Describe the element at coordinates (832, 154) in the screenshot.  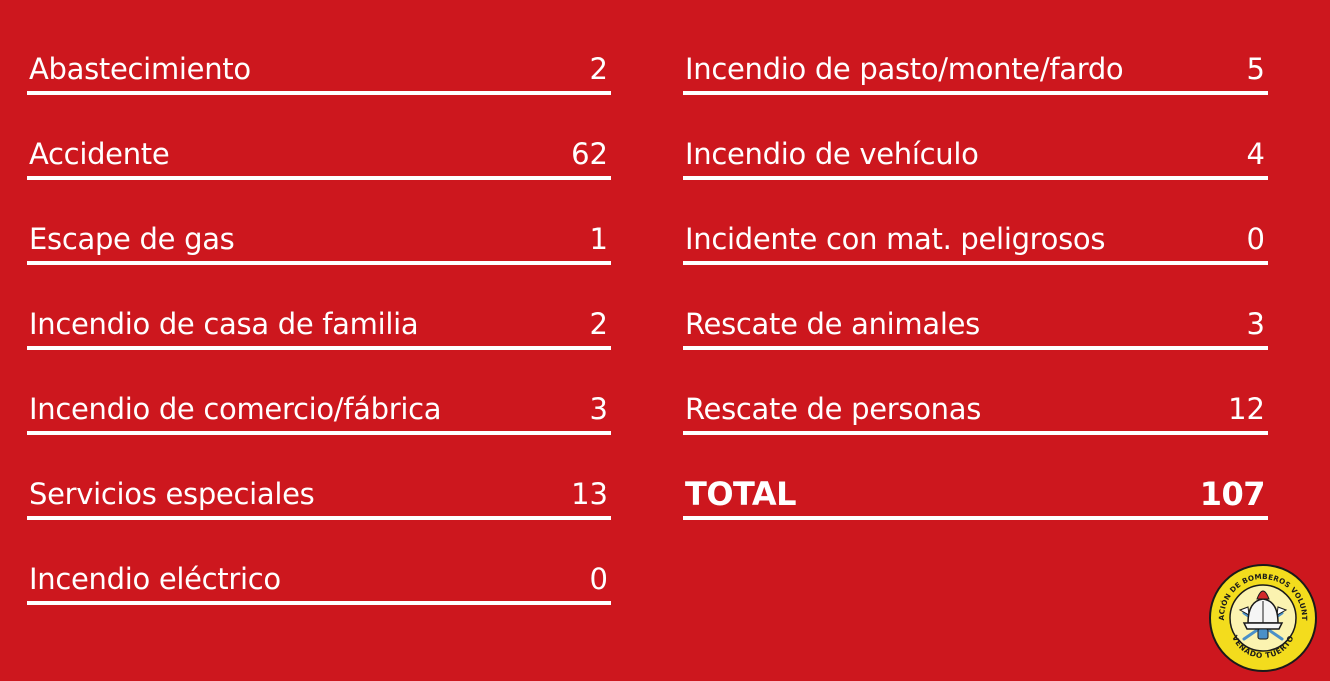
I see `stat-label: Incendio de vehículo` at that location.